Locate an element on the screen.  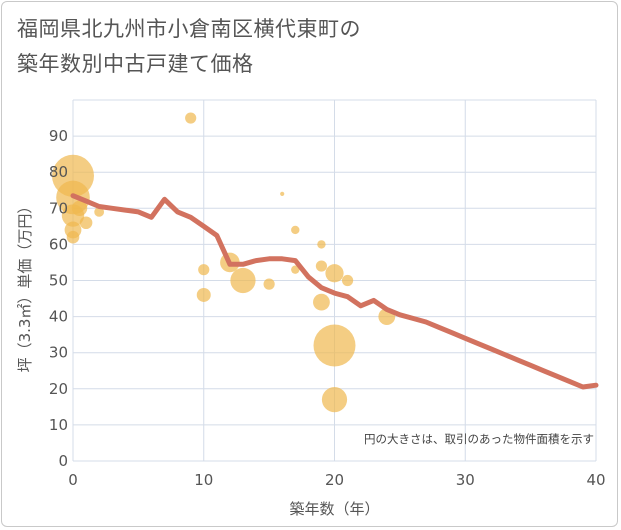
y-tick-label: 70 is located at coordinates (58, 208).